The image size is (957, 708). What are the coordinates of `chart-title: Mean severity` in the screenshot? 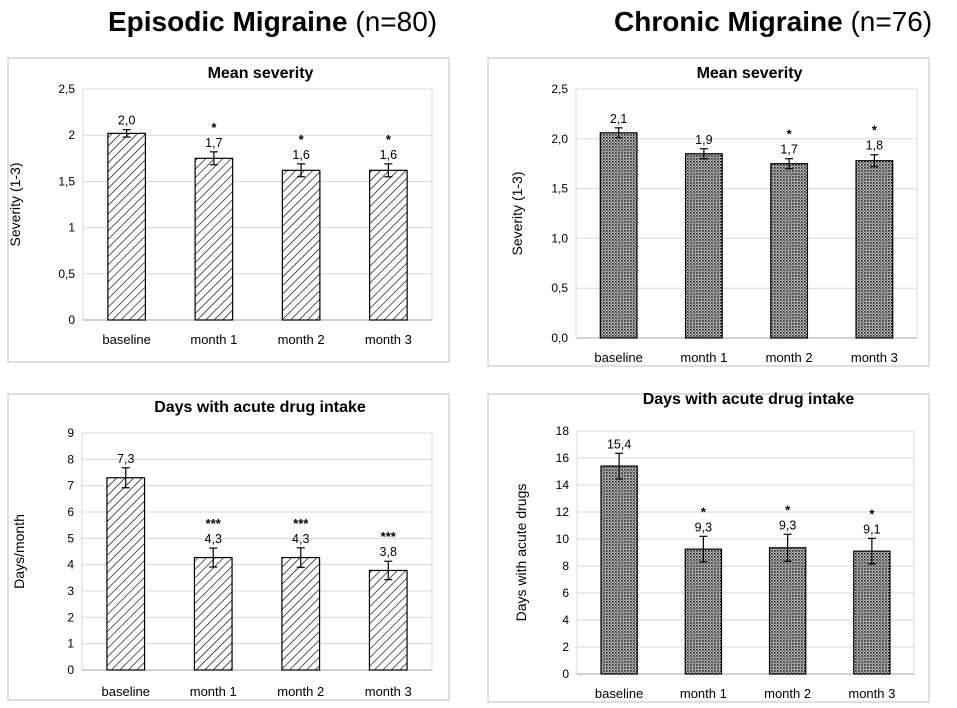 It's located at (750, 73).